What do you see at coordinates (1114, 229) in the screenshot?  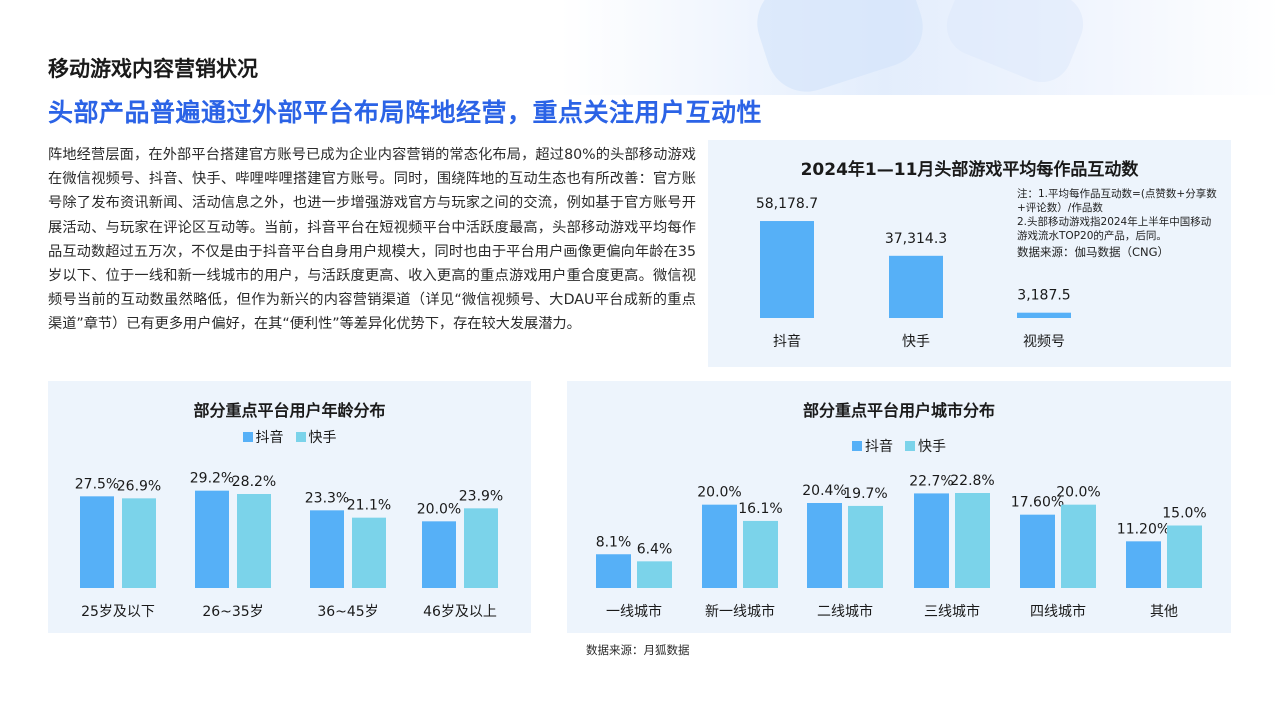 I see `note-2: 2.头部移动游戏指2024年上半年中国移动游戏流水TOP20的产品，后同。` at bounding box center [1114, 229].